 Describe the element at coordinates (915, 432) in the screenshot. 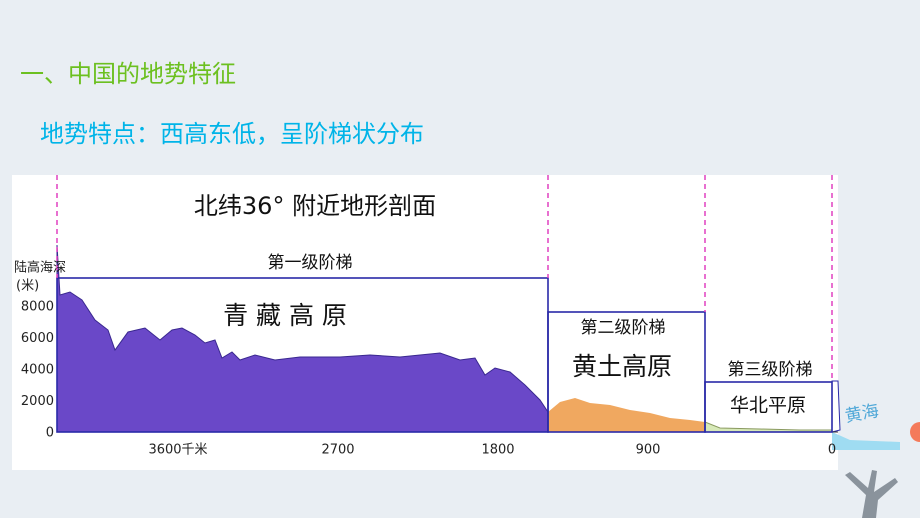

I see `decoration` at that location.